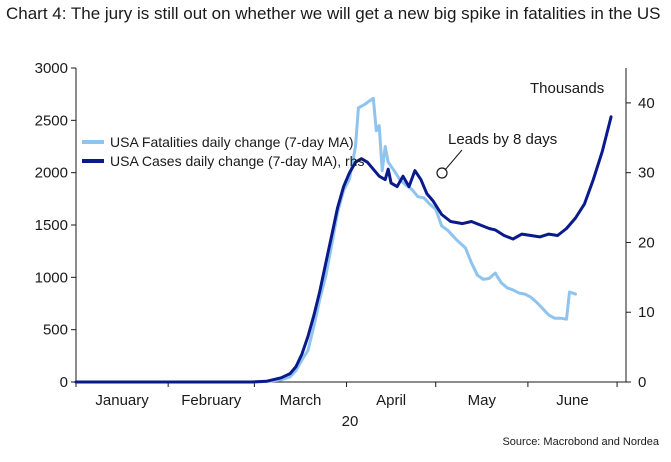  I want to click on y-left-tick-label: 1000, so click(51, 277).